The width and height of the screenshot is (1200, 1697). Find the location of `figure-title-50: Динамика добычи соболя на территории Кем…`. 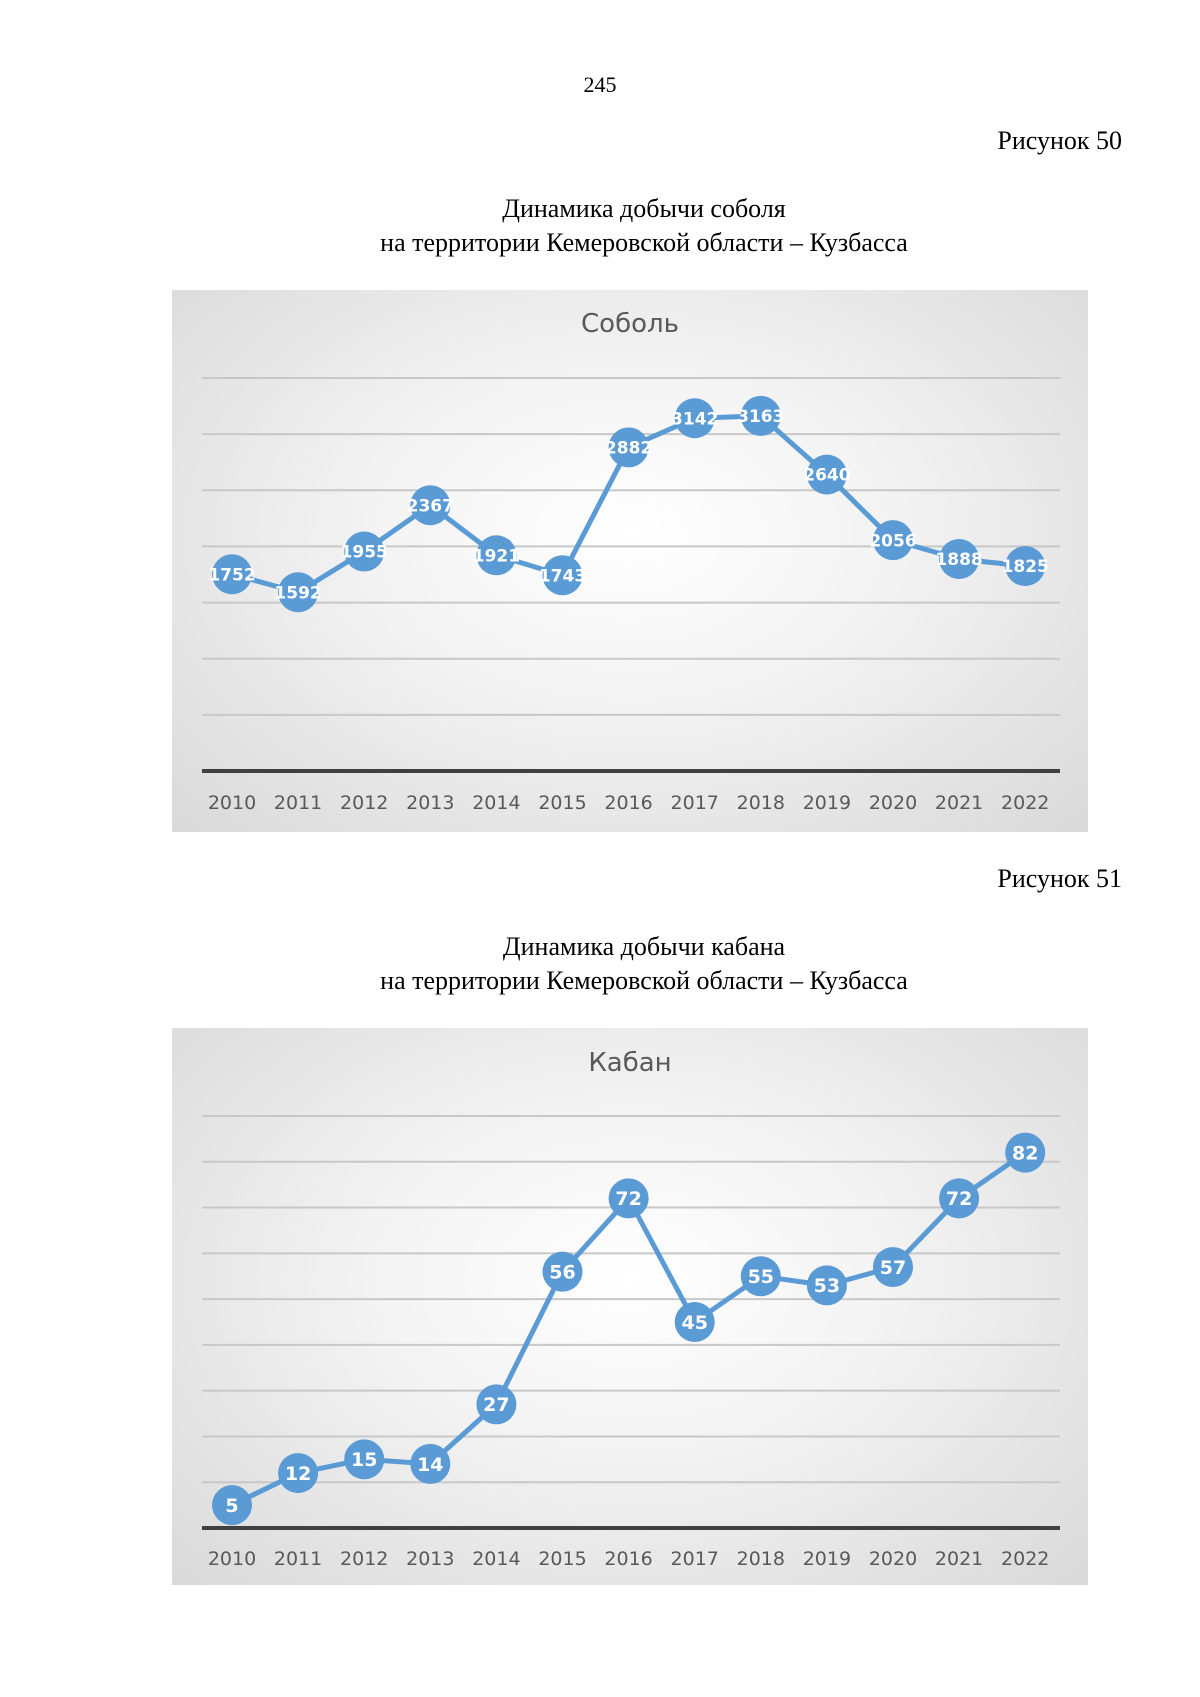

figure-title-50: Динамика добычи соболя на территории Кем… is located at coordinates (600, 226).